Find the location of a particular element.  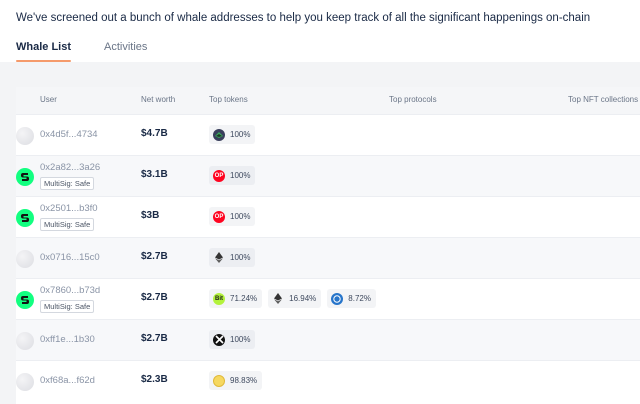

column-header-top-nft-collections: Top NFT collections is located at coordinates (603, 99).